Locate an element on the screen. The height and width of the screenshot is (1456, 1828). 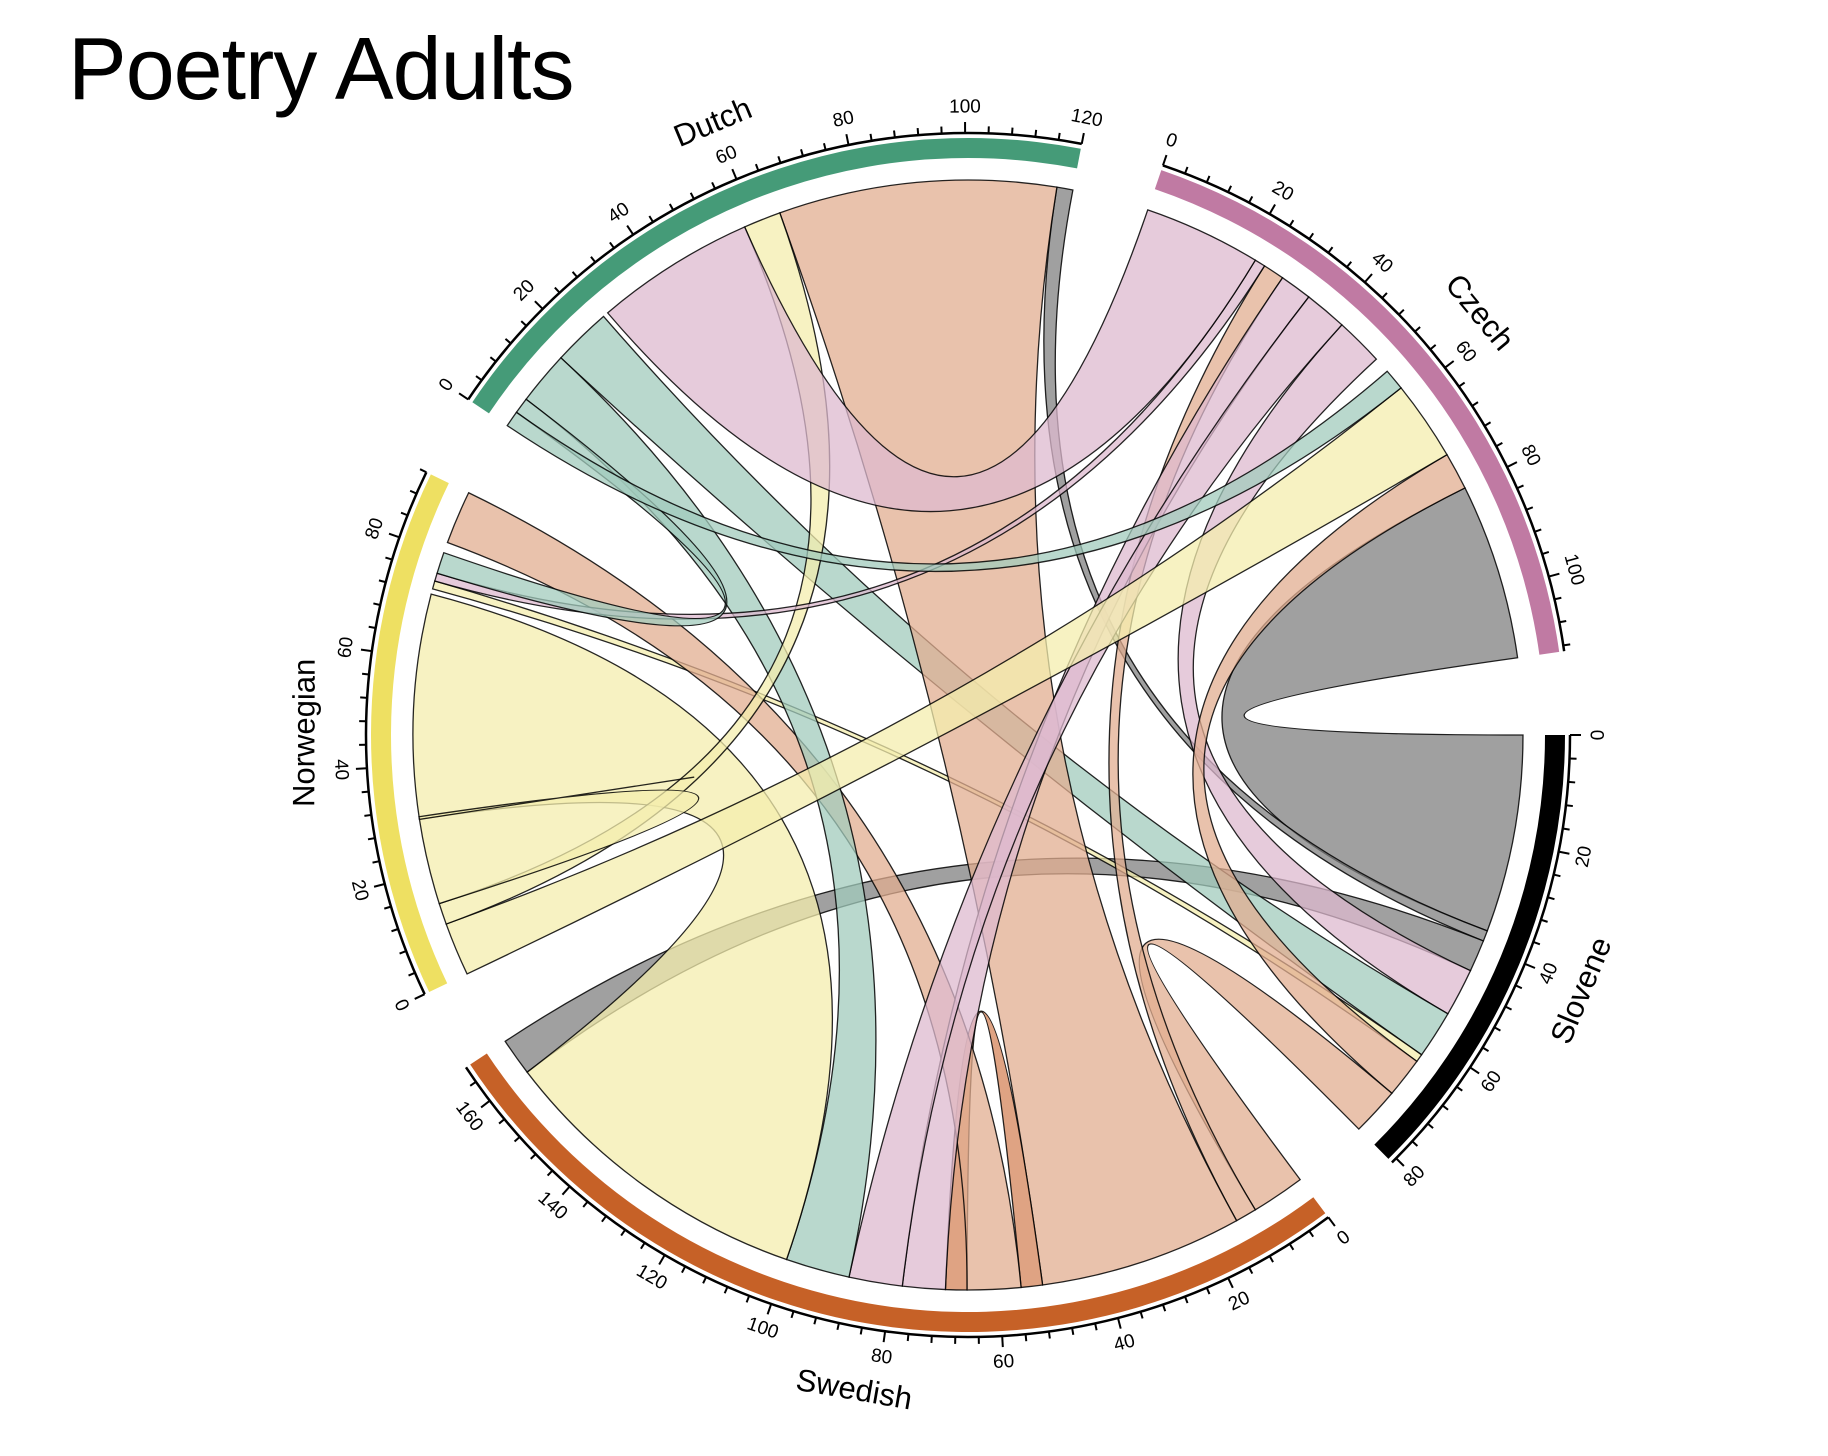
sector-axis-slovene is located at coordinates (1481, 949).